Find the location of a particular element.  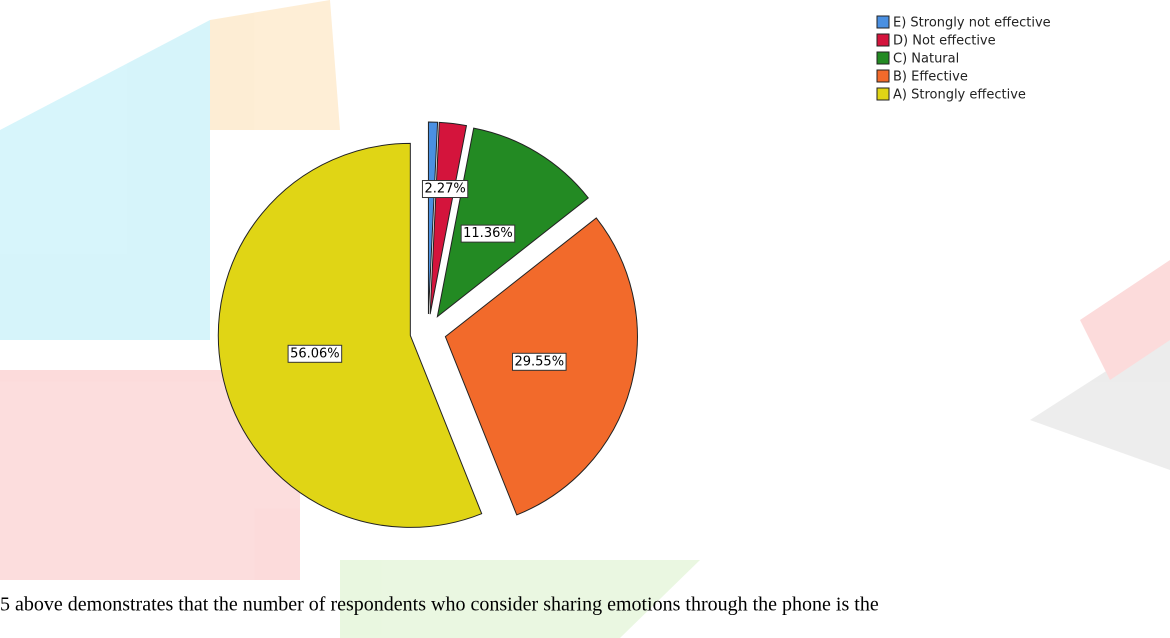

data-label: 11.36% is located at coordinates (488, 233).